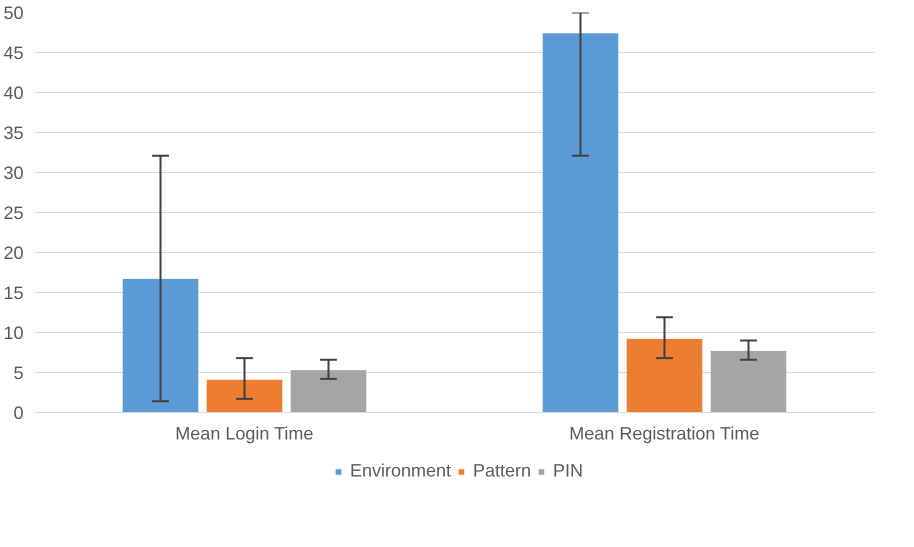 The width and height of the screenshot is (914, 547). What do you see at coordinates (13, 333) in the screenshot?
I see `y-tick-label: 10` at bounding box center [13, 333].